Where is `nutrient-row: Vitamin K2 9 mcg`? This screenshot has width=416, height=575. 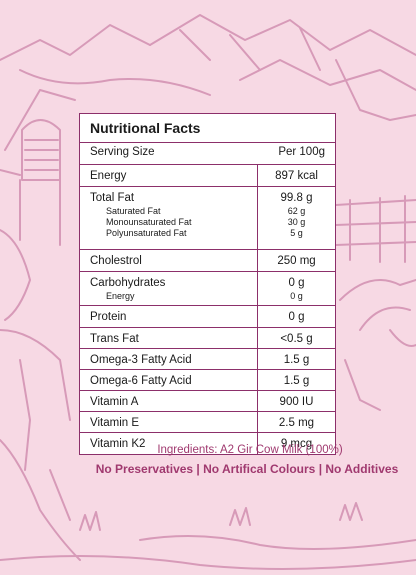
nutrient-row: Vitamin K2 9 mcg is located at coordinates (207, 443).